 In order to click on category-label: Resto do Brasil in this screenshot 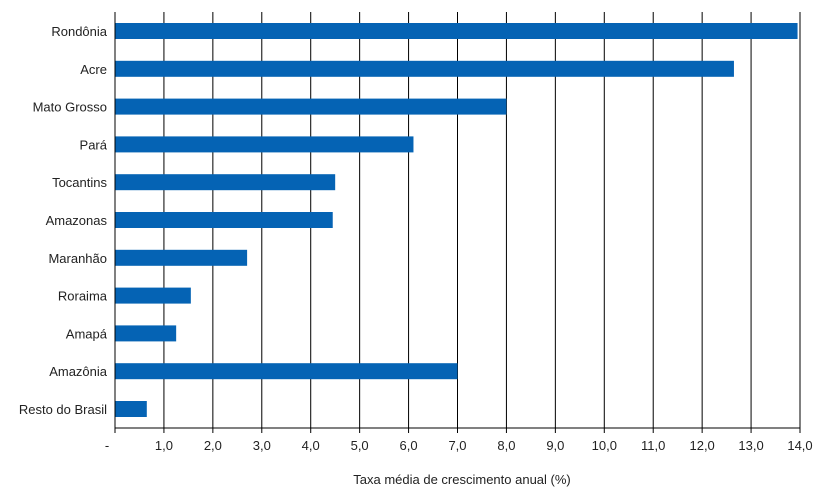, I will do `click(63, 409)`.